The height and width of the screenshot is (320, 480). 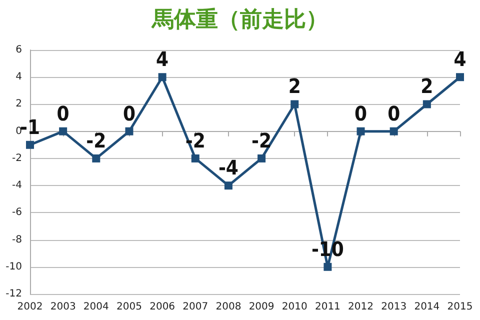 What do you see at coordinates (427, 307) in the screenshot?
I see `x-tick-label: 2014` at bounding box center [427, 307].